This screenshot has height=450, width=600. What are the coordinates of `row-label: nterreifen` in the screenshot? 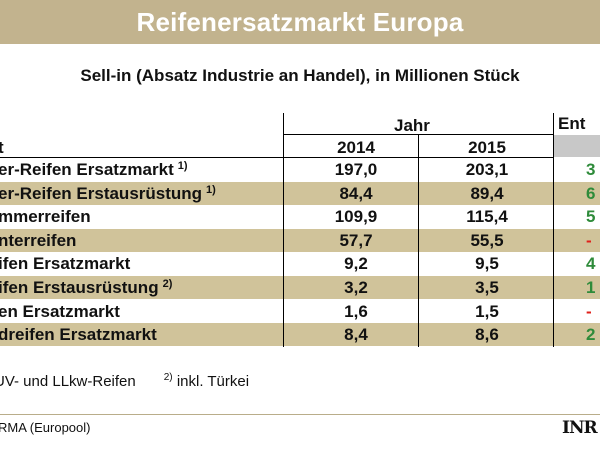 It's located at (38, 241).